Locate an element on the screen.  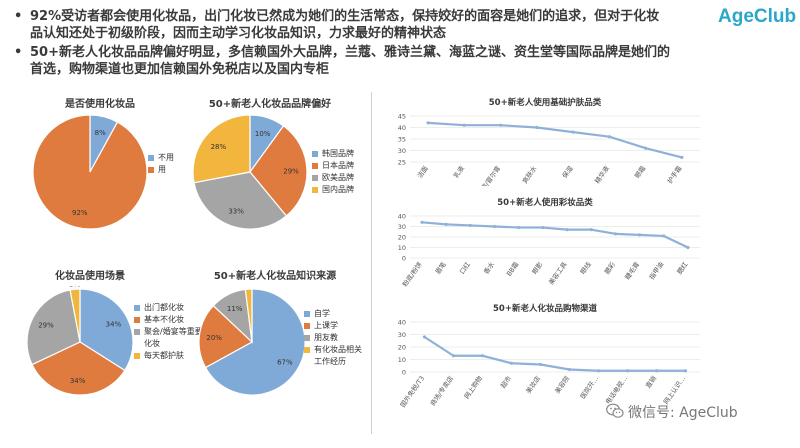
pie2-legend-item-1: 日本品牌 is located at coordinates (333, 166).